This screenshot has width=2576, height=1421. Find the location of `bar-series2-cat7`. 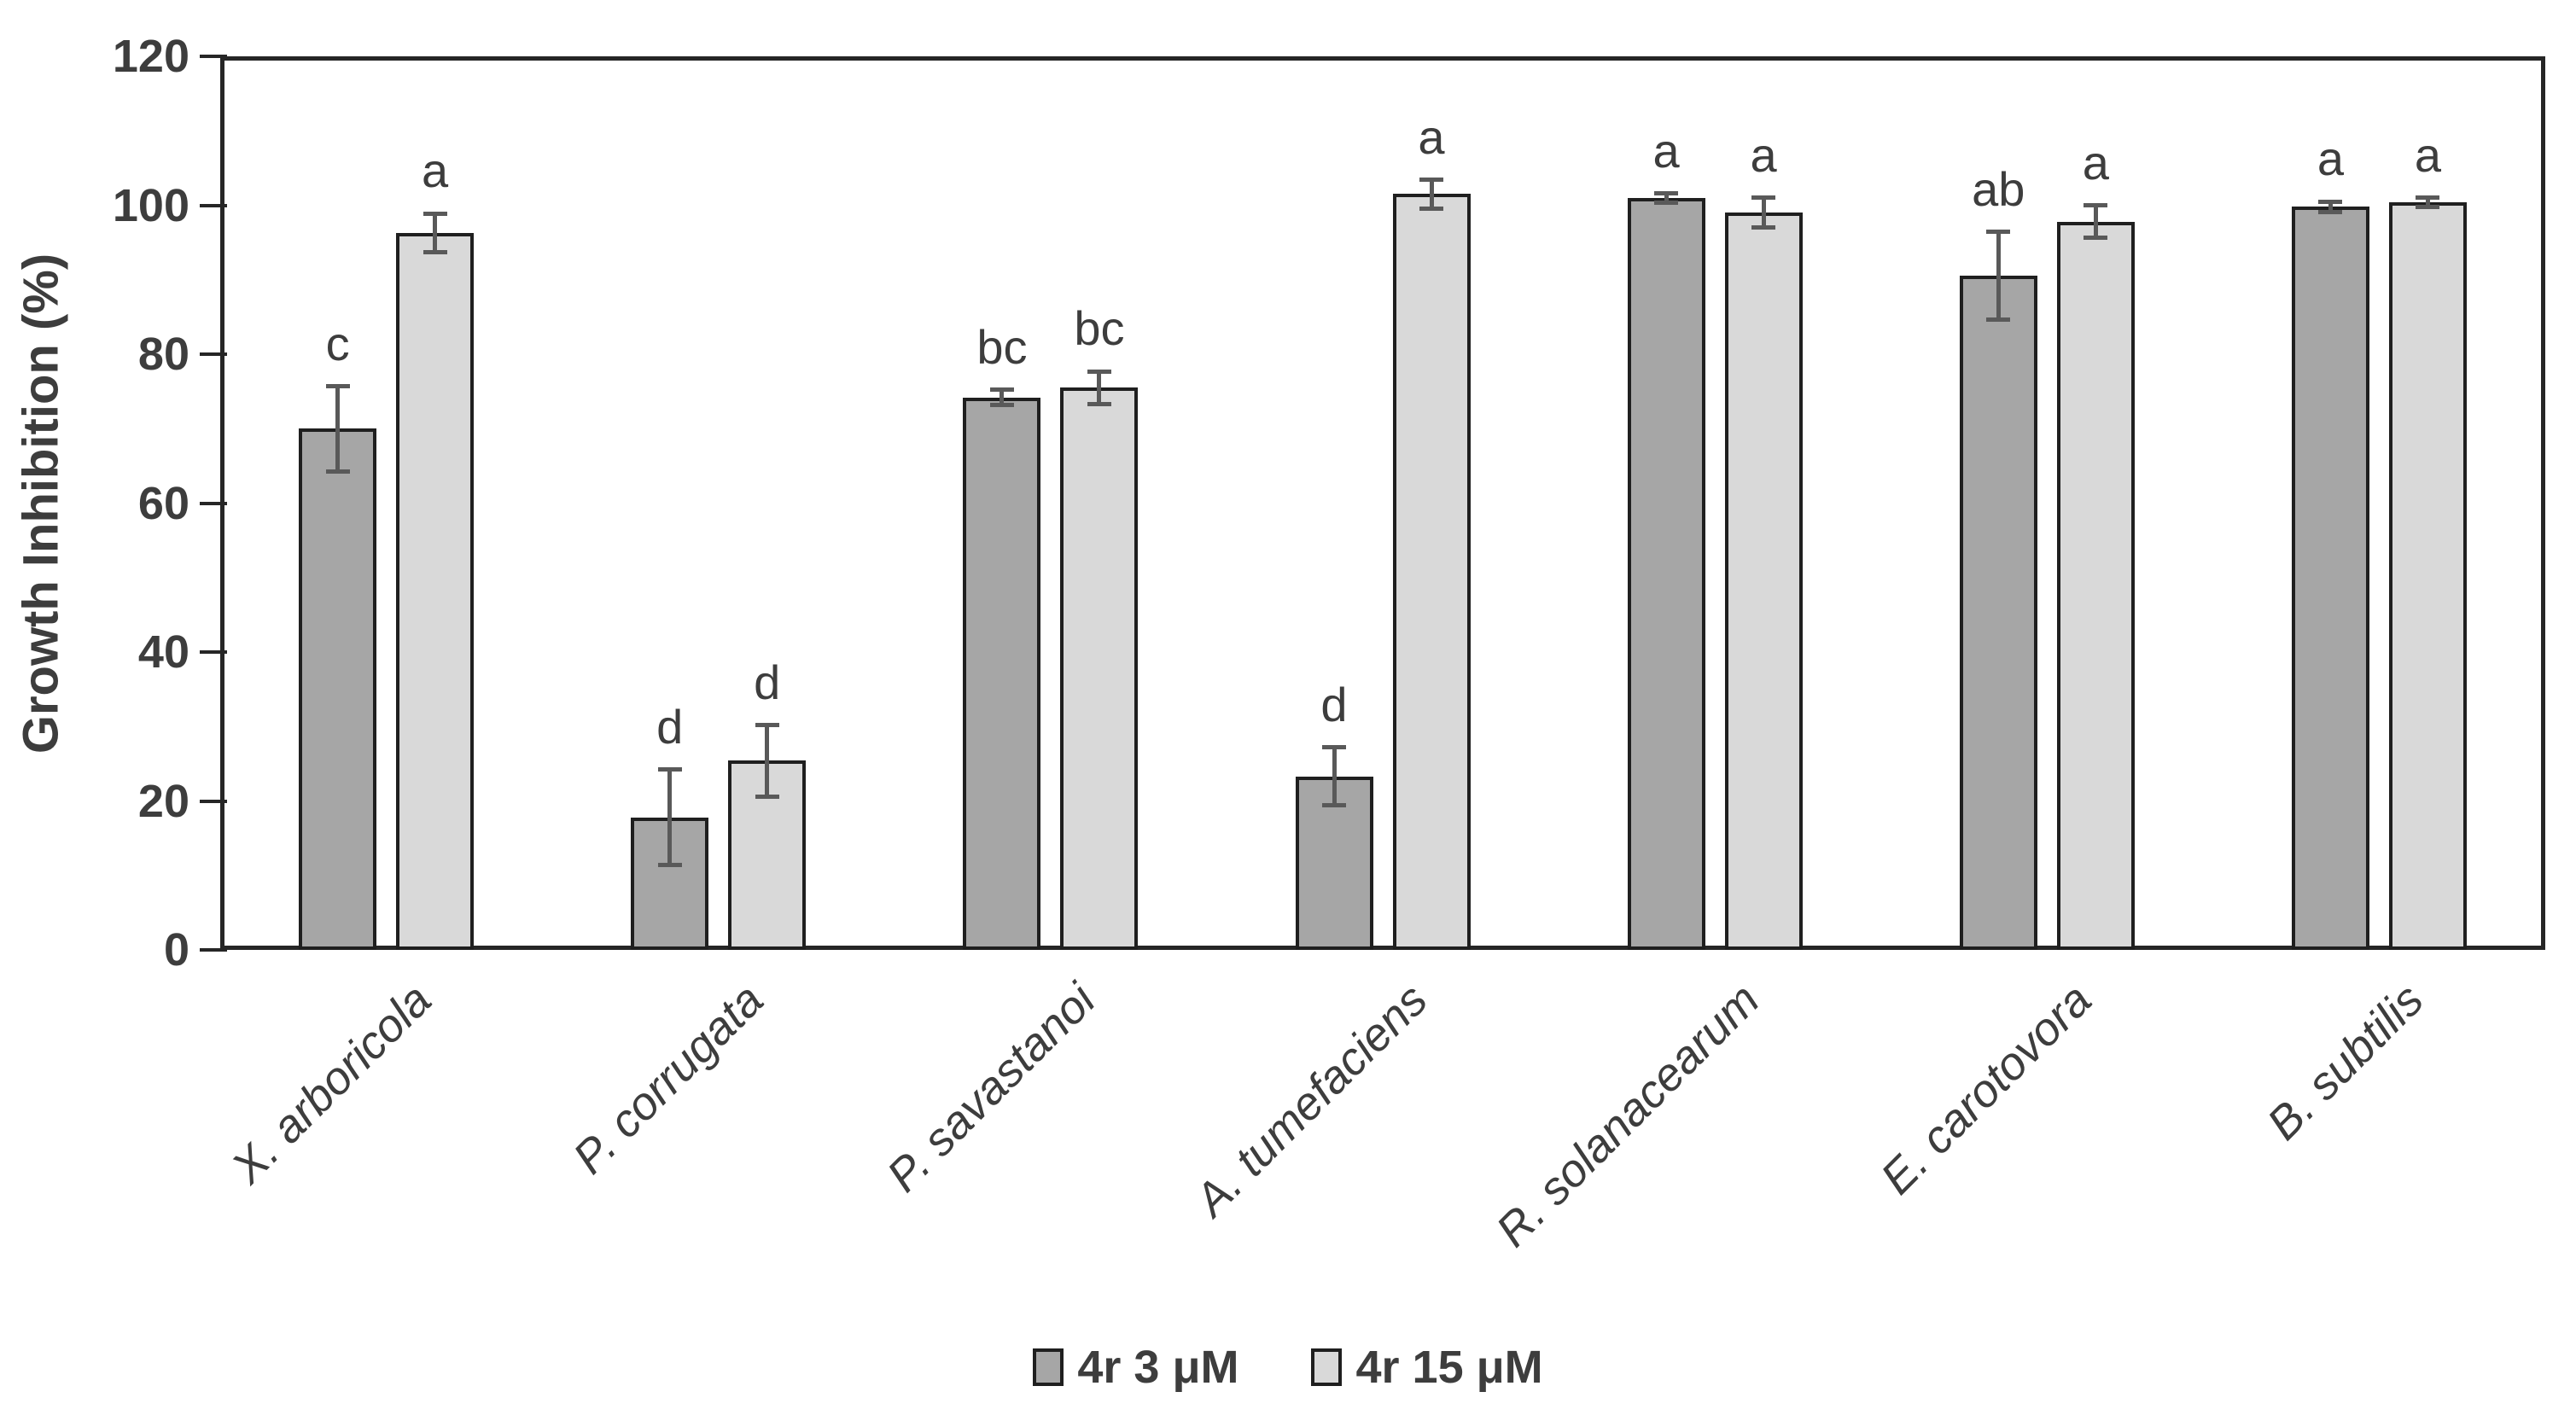

bar-series2-cat7 is located at coordinates (2427, 576).